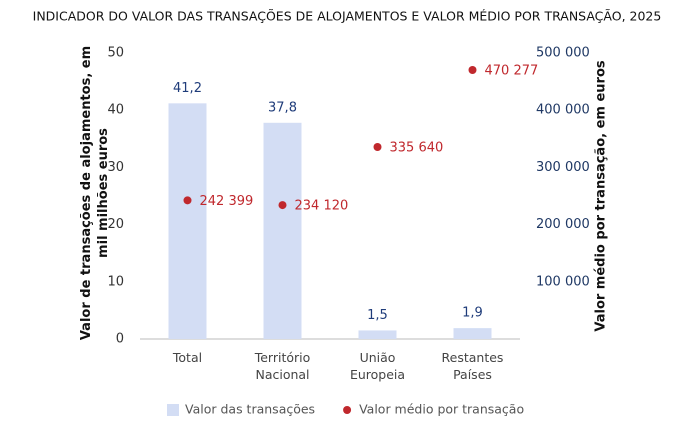  I want to click on y2-tick-label: 400 000, so click(563, 110).